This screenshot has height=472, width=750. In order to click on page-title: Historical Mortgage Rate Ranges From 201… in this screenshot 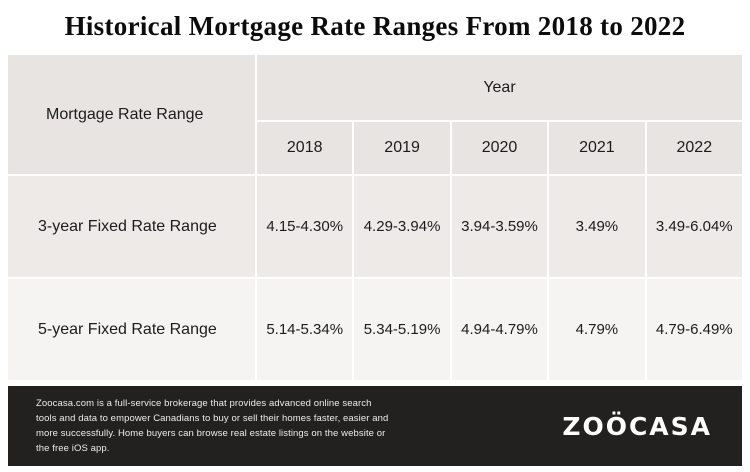, I will do `click(375, 26)`.